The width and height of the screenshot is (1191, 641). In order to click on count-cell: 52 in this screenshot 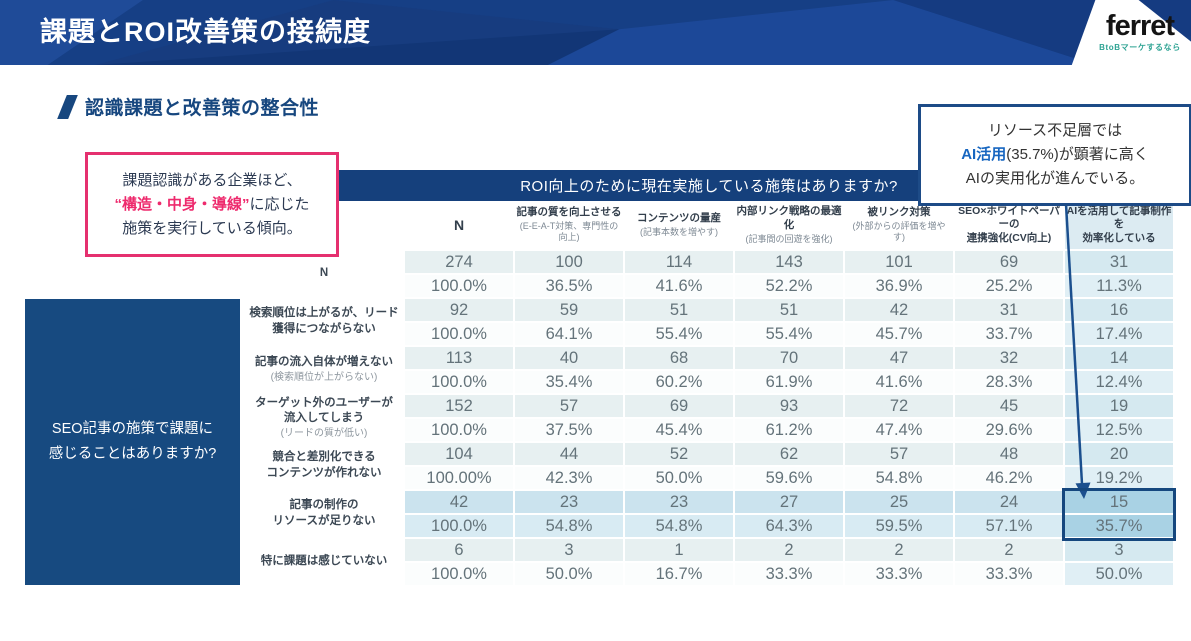, I will do `click(679, 454)`.